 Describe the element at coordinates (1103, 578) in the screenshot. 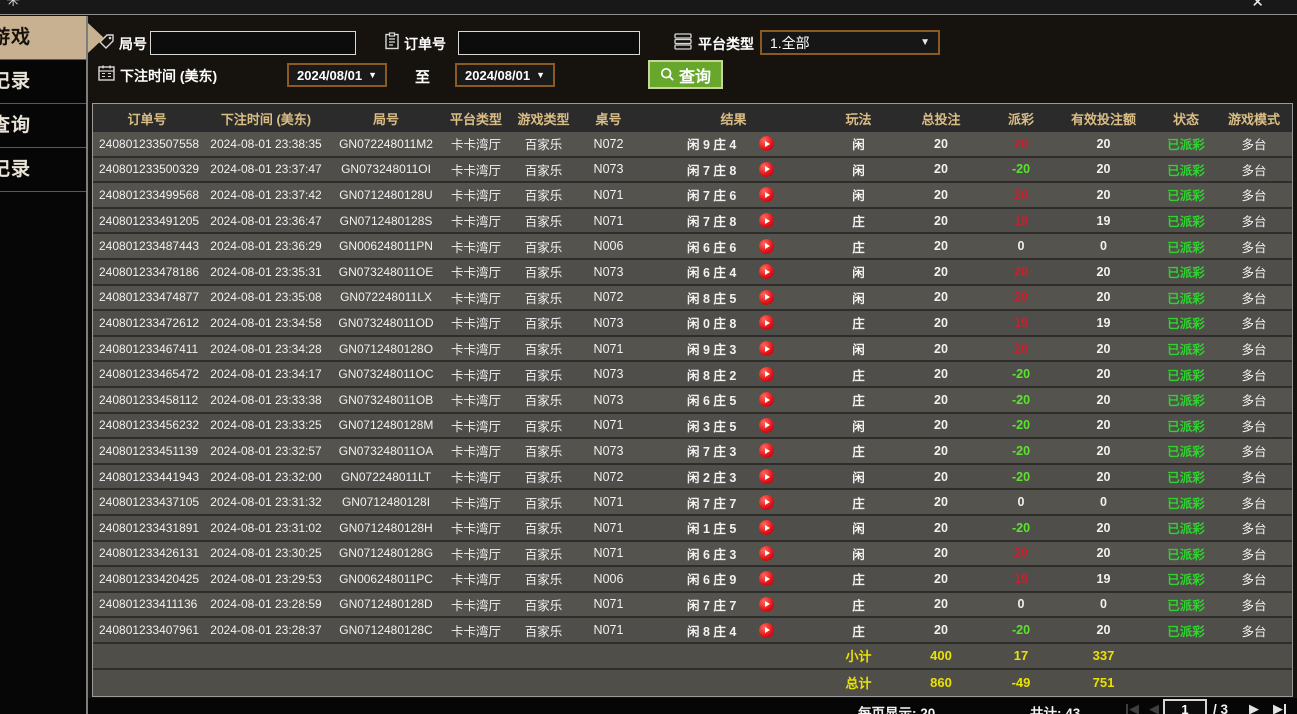

I see `cell-valid-bet: 19` at that location.